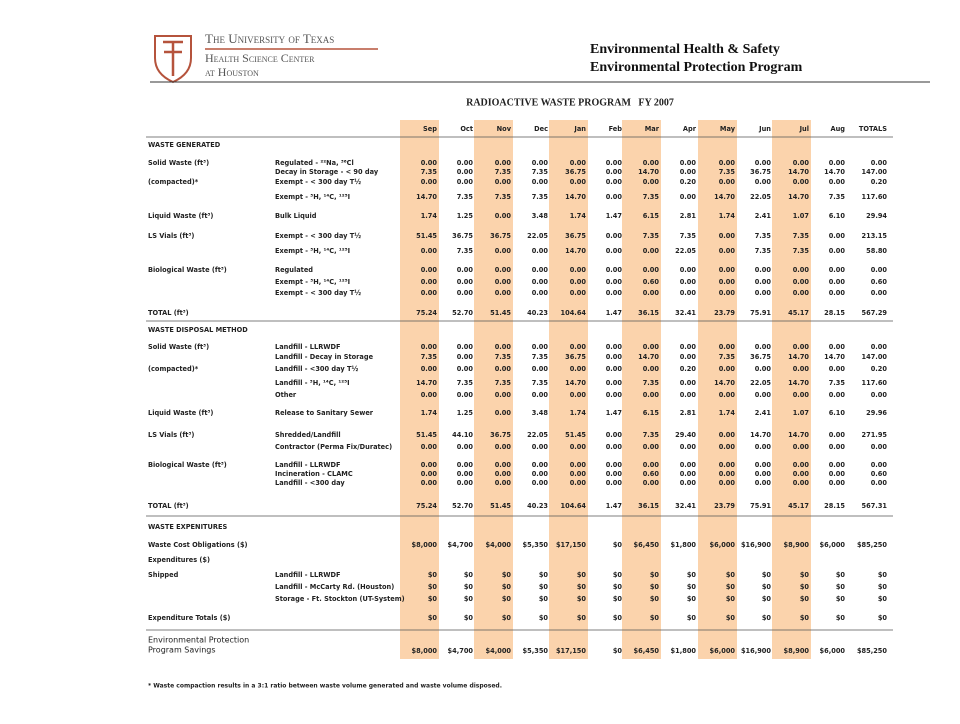  What do you see at coordinates (312, 282) in the screenshot?
I see `row-sublabel: Exempt - ³H, ¹⁴C, ¹²⁵I` at bounding box center [312, 282].